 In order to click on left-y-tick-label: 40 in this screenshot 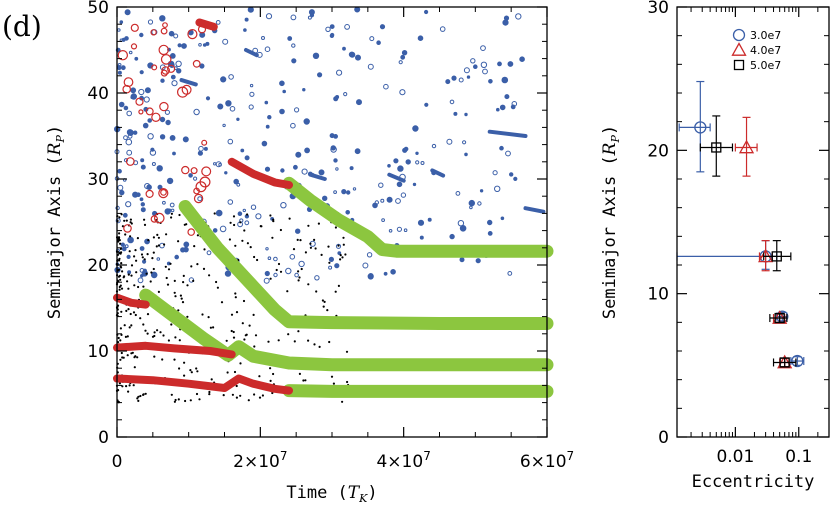, I will do `click(98, 94)`.